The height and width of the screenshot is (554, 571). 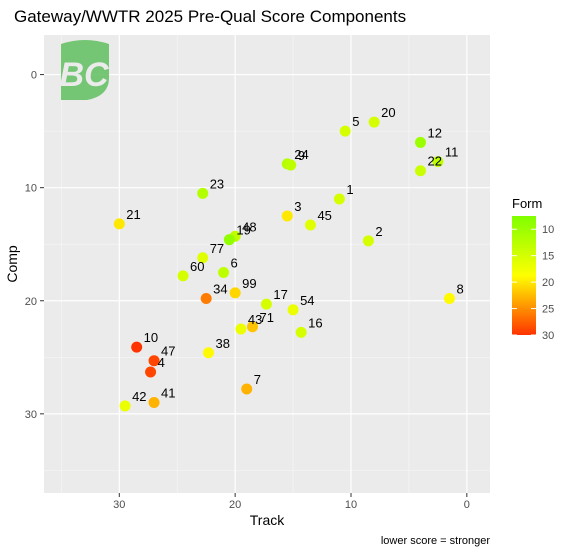 I want to click on point-label: 9, so click(x=301, y=155).